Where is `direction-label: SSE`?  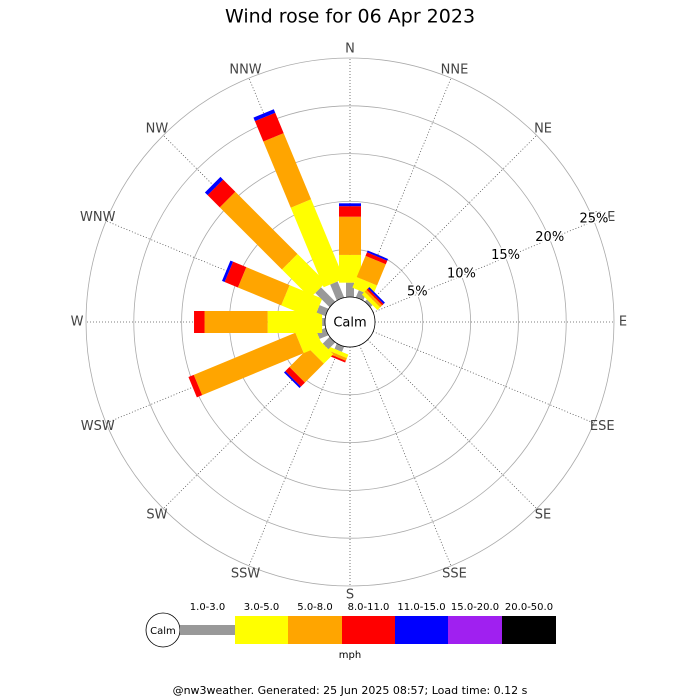 direction-label: SSE is located at coordinates (454, 574).